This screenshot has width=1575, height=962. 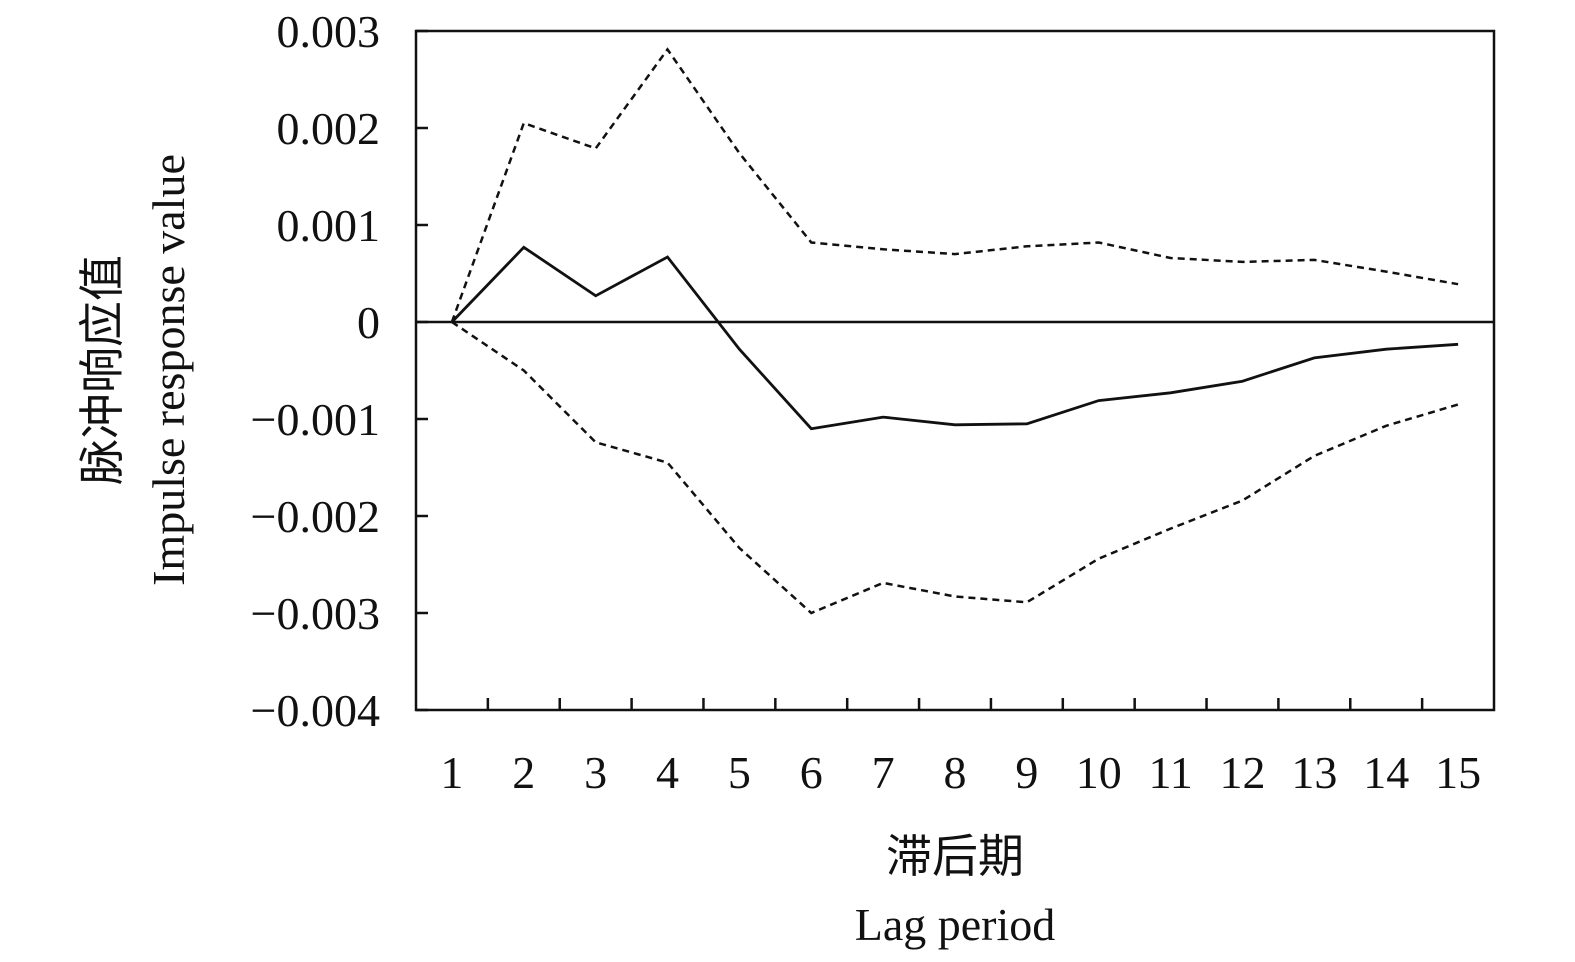 I want to click on y-axis: 0.003 0.002 0.001 0 −0.001 −0.002 −0.003 −0.004, so click(x=339, y=371).